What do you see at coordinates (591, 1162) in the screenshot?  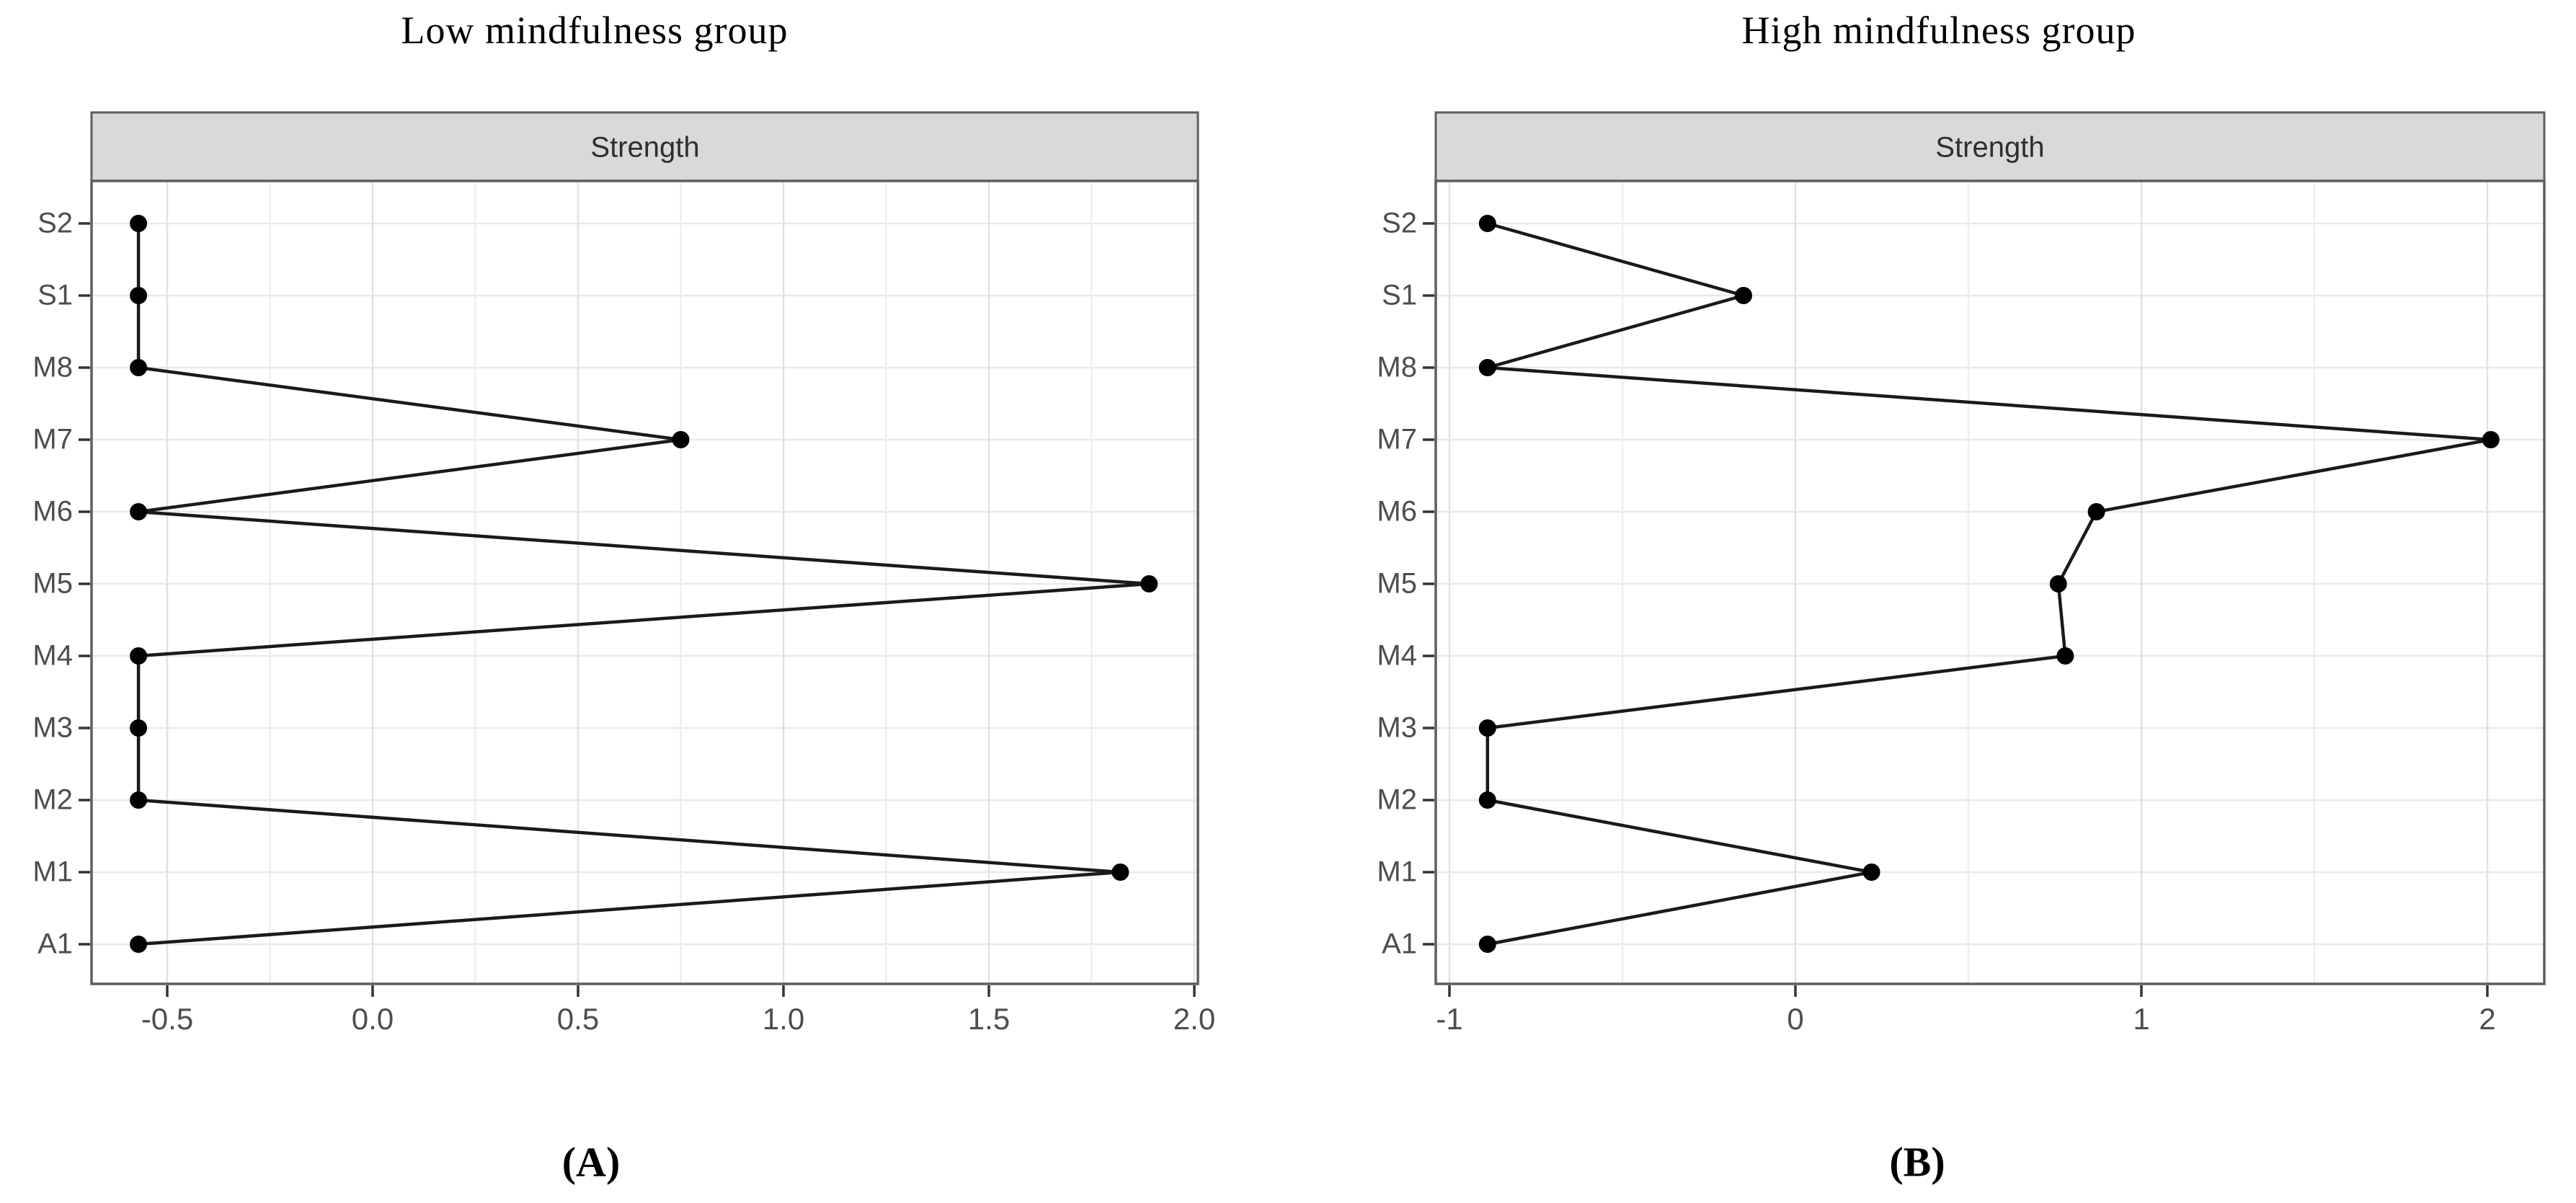 I see `panel-a-caption: (A)` at bounding box center [591, 1162].